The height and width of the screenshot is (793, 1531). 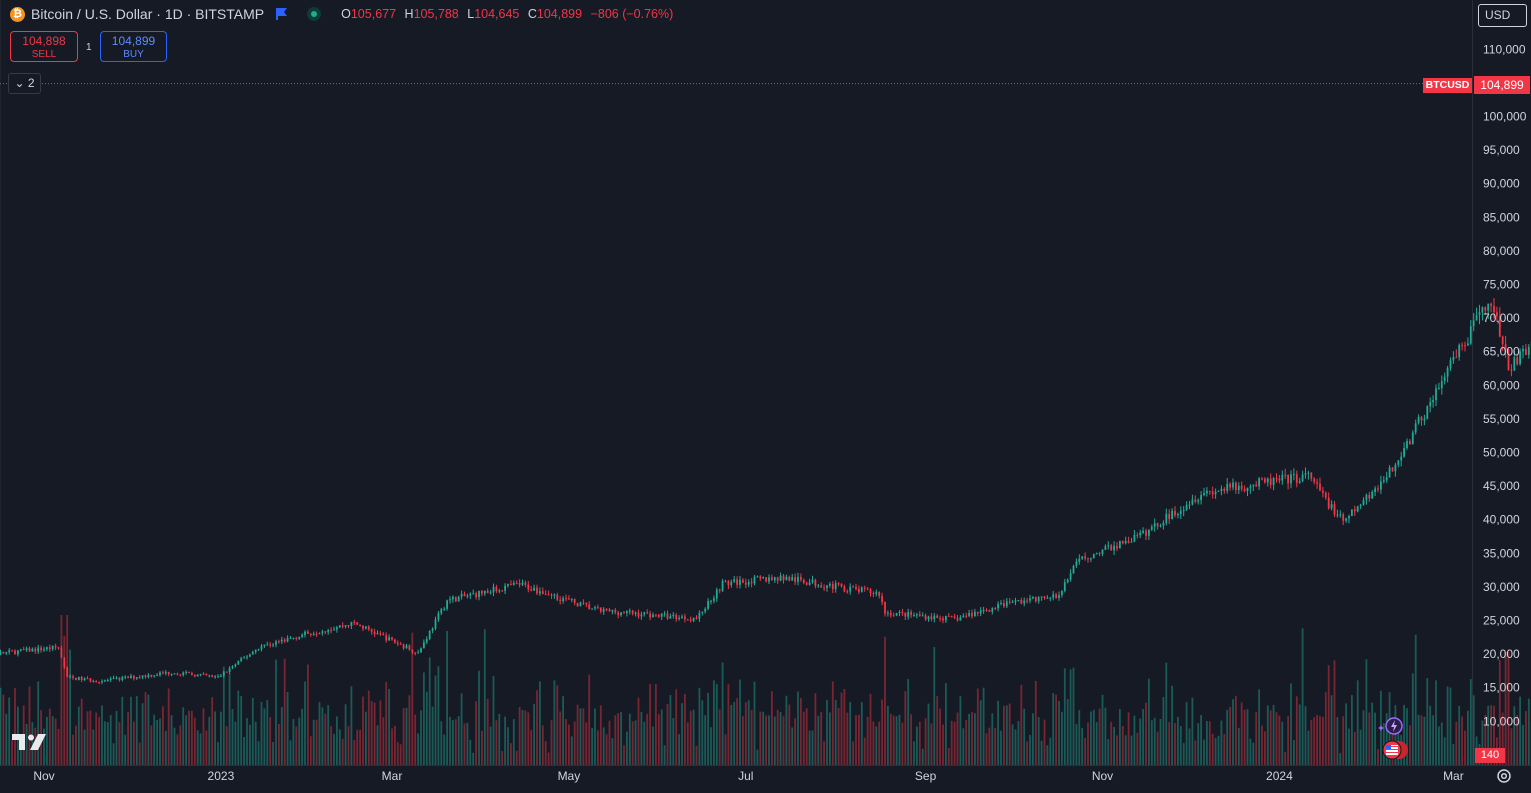 I want to click on tradingview-logo, so click(x=30, y=742).